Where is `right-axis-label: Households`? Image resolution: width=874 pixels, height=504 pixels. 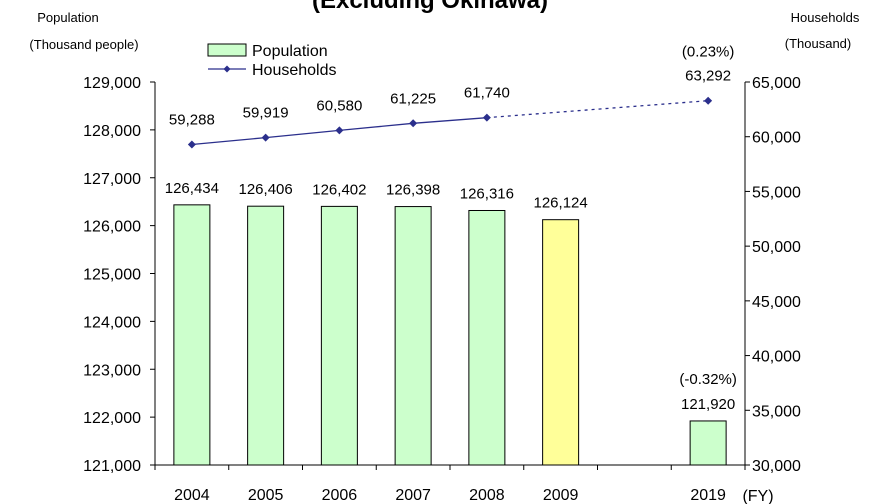 right-axis-label: Households is located at coordinates (825, 17).